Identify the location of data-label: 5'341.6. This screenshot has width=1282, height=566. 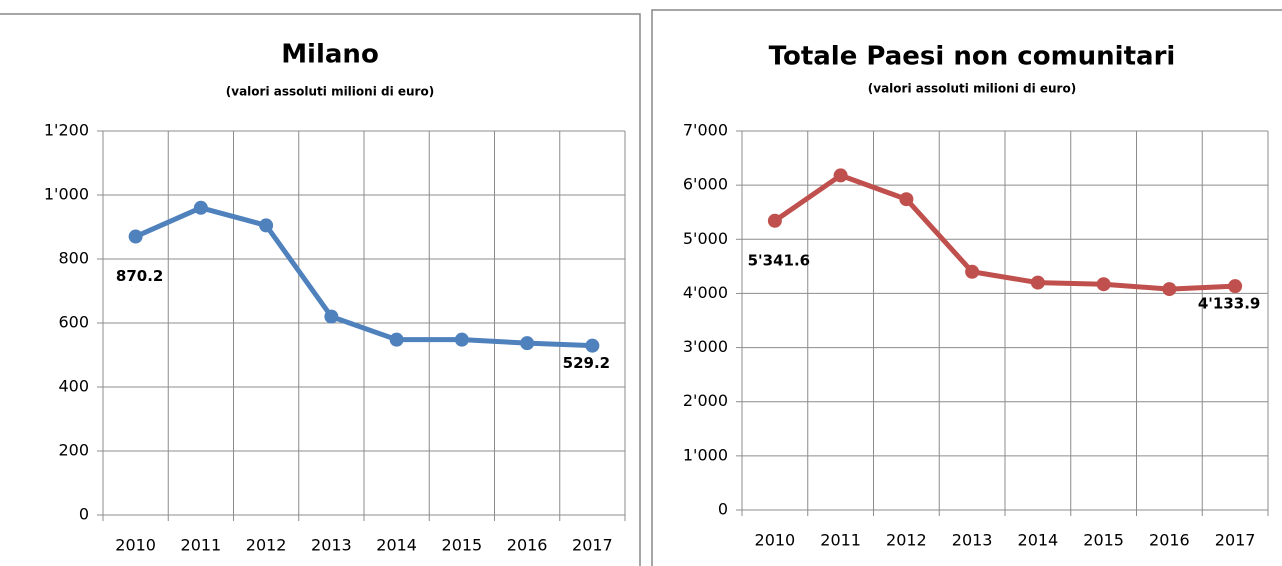
(779, 260).